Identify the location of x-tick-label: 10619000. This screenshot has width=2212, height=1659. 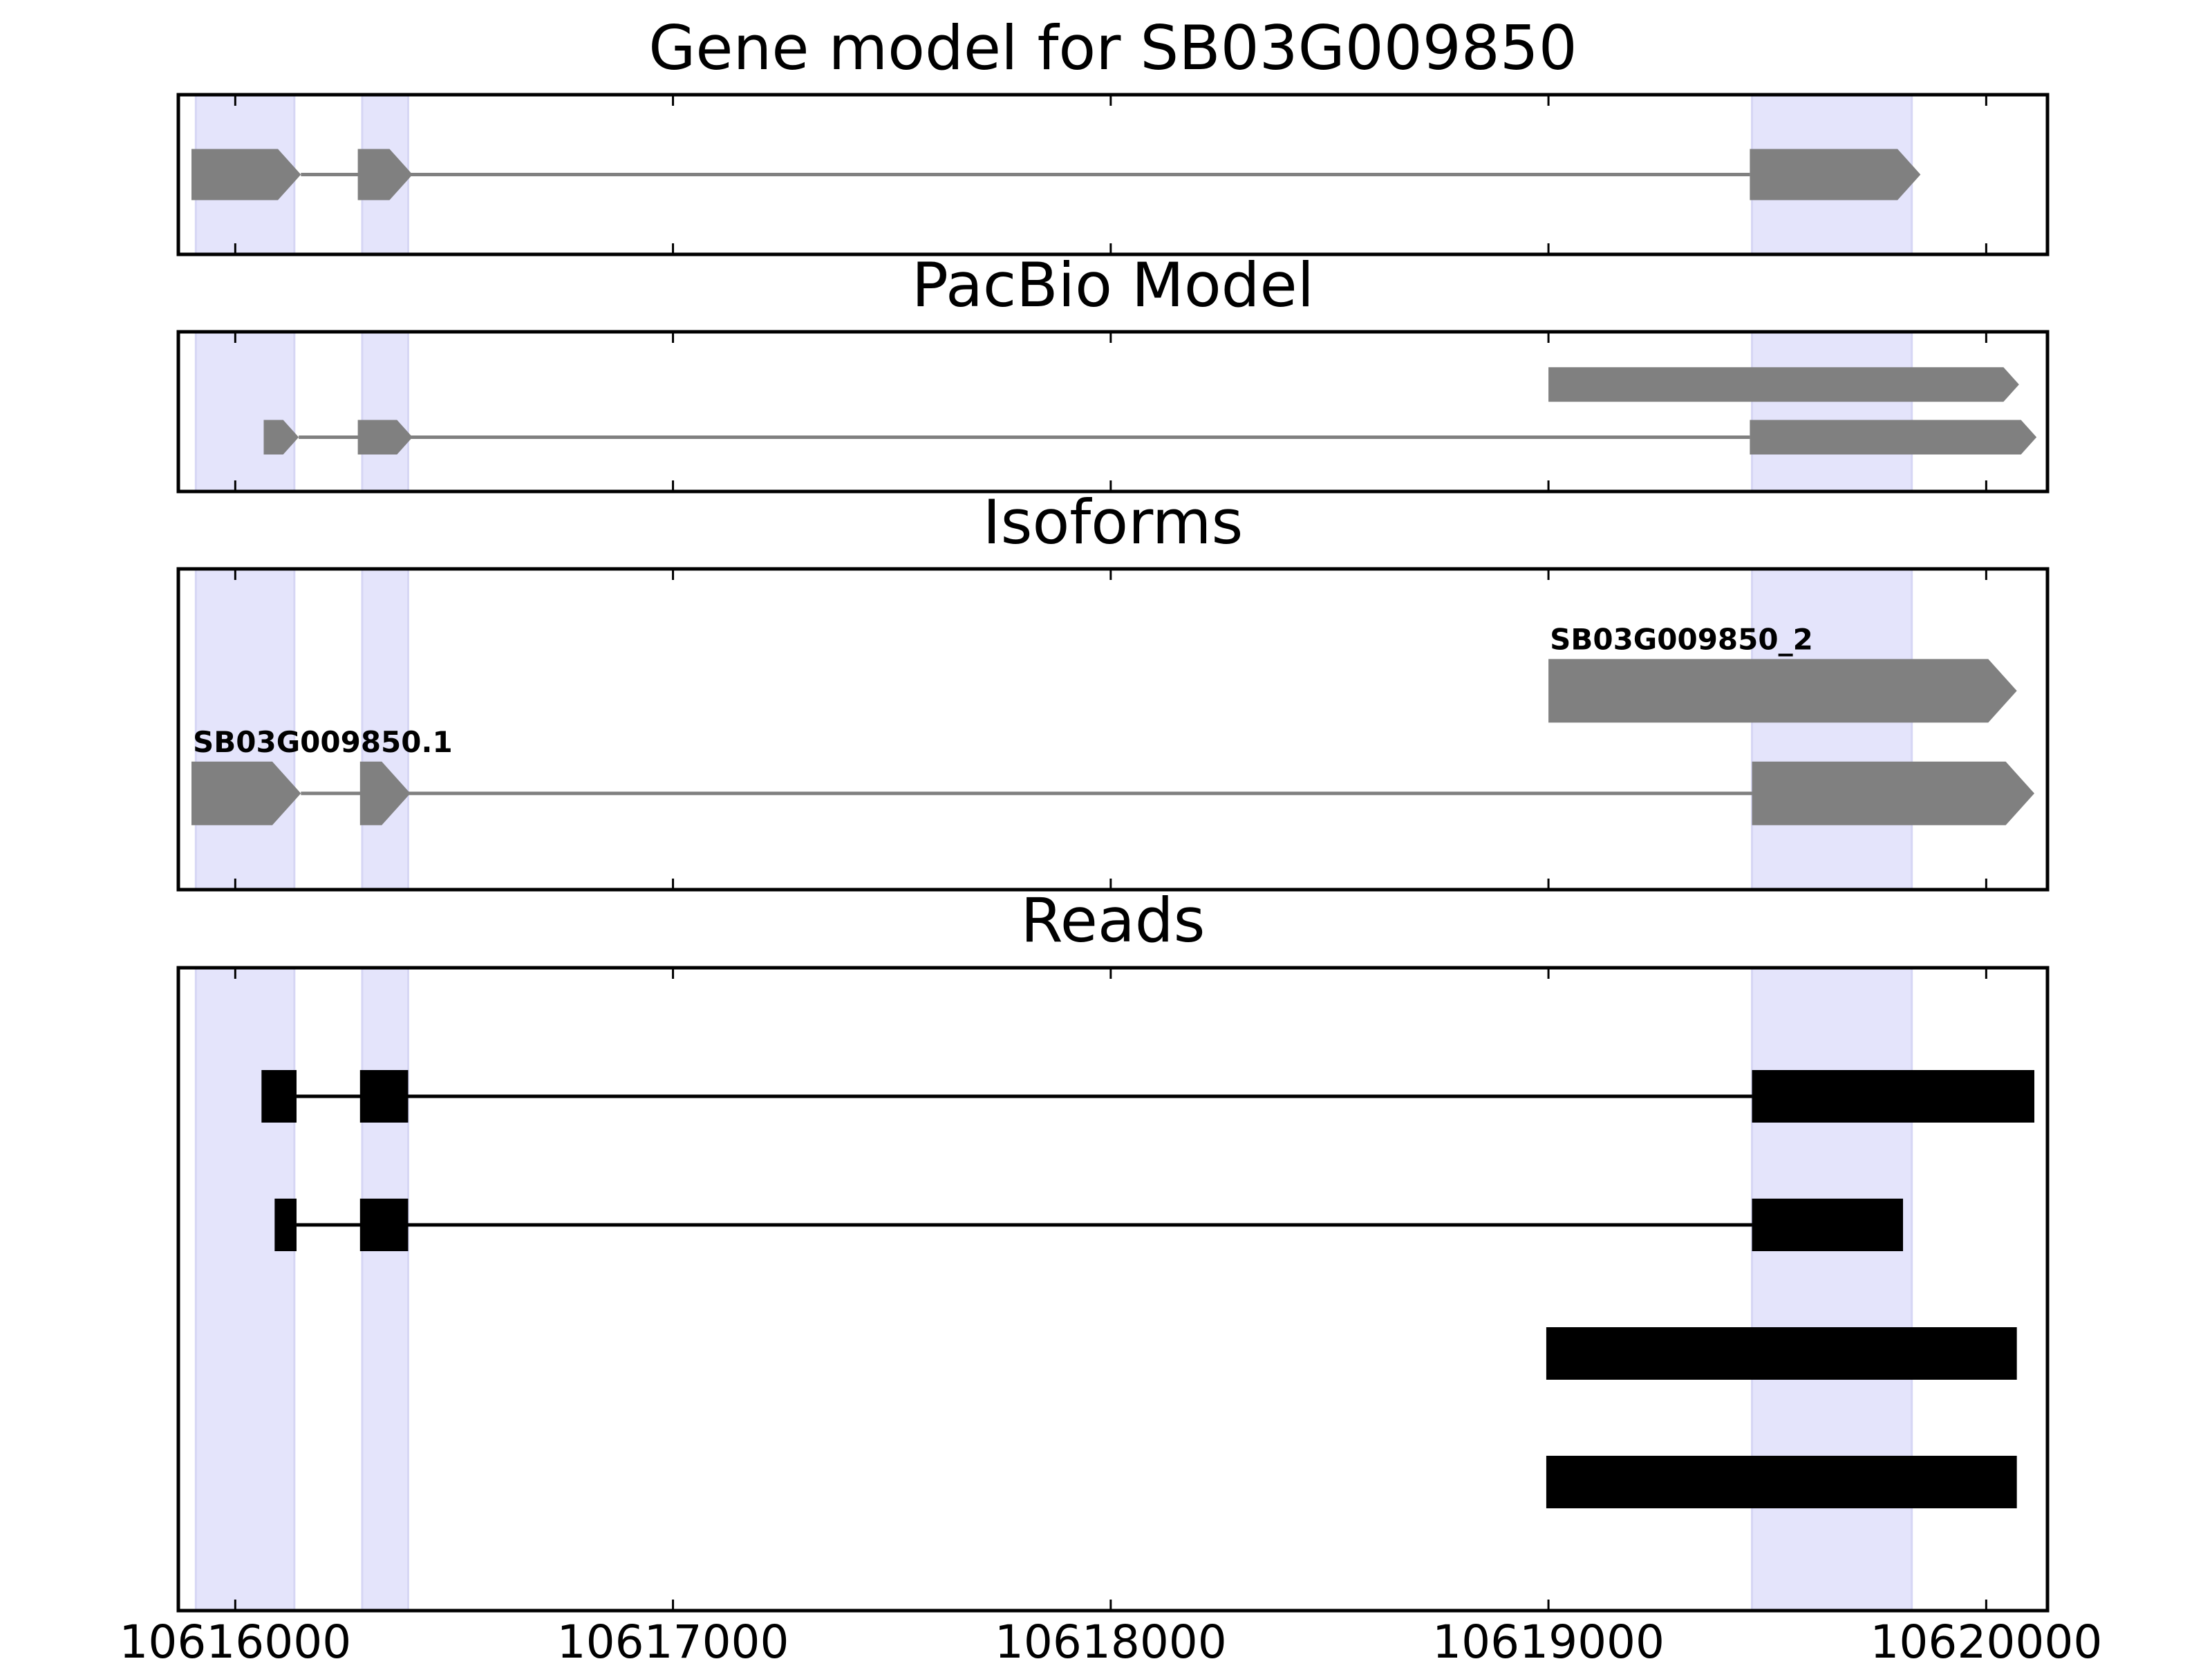
(1549, 1637).